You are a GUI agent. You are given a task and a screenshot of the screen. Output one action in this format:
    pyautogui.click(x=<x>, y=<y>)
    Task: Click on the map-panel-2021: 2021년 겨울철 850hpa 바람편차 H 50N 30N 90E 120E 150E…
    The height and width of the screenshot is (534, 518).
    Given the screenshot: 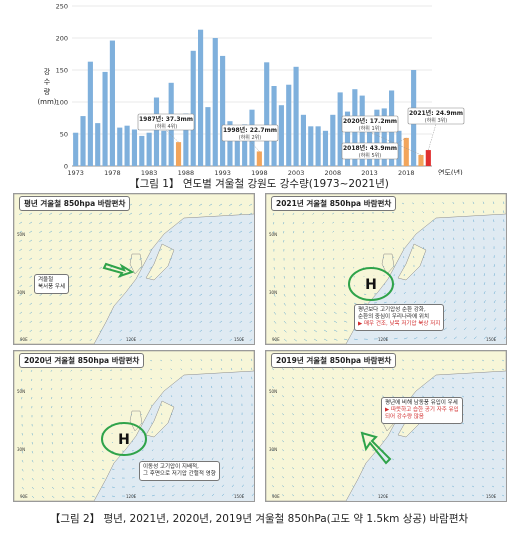 What is the action you would take?
    pyautogui.click(x=386, y=269)
    